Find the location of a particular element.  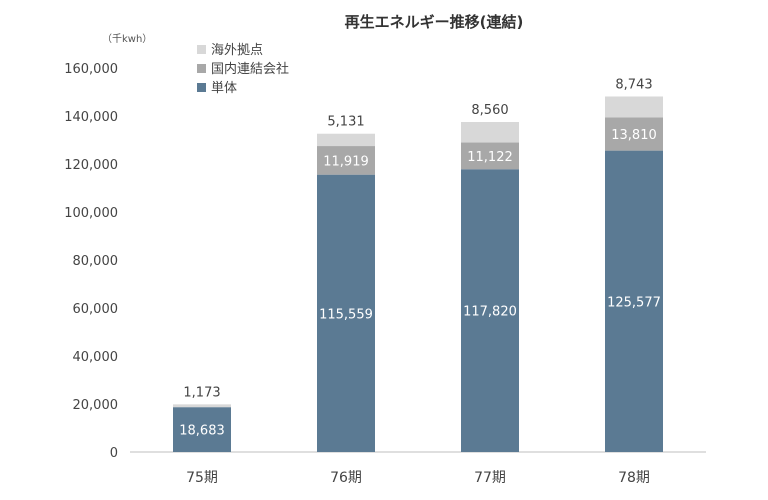

x-category-label: 77期 is located at coordinates (490, 478).